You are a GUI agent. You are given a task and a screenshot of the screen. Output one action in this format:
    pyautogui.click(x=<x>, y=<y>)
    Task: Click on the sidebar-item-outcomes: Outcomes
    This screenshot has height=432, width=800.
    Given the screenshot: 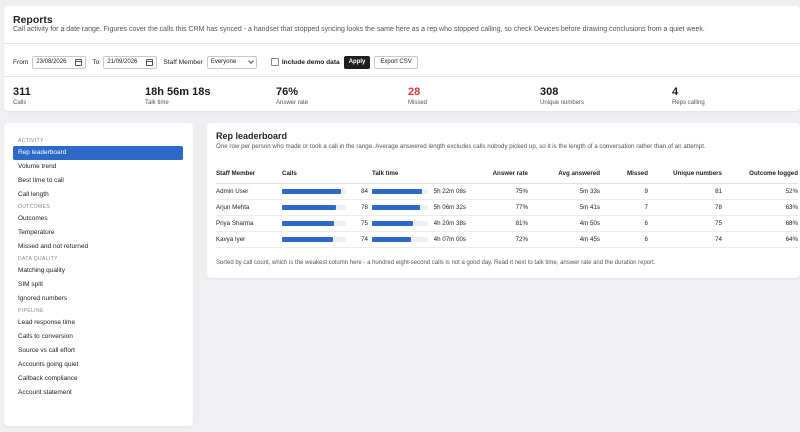 What is the action you would take?
    pyautogui.click(x=33, y=218)
    